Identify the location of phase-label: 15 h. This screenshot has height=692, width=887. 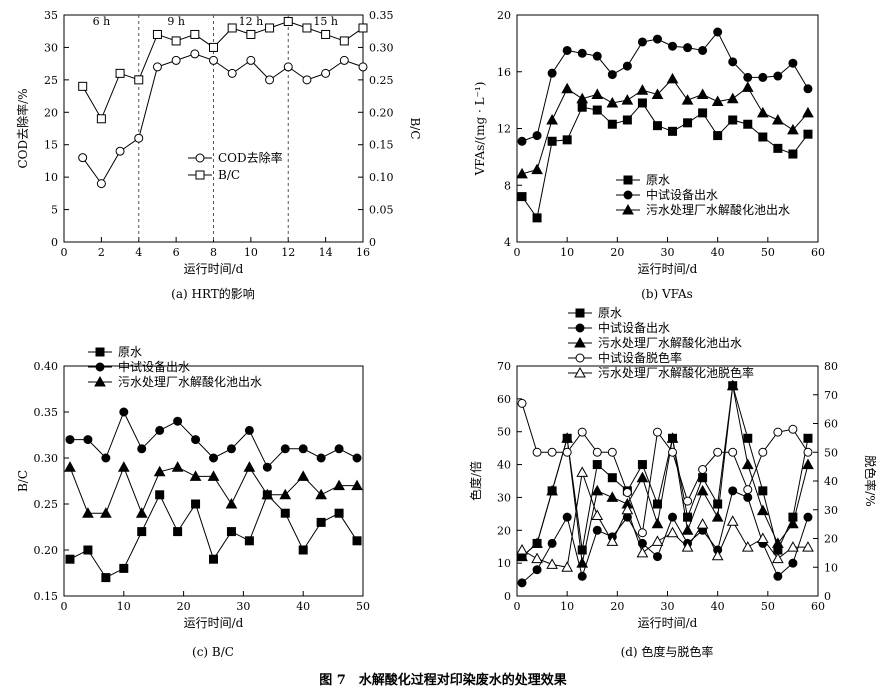
(325, 21).